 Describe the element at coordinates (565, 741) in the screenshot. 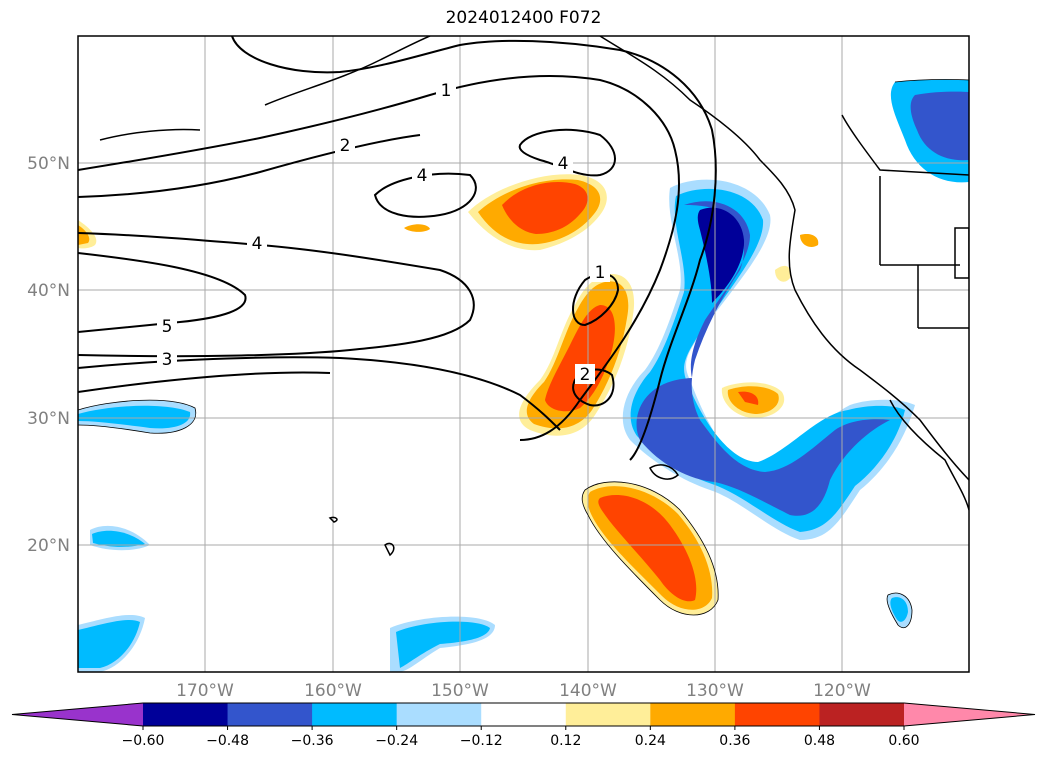

I see `colorbar-tick-label: 0.12` at that location.